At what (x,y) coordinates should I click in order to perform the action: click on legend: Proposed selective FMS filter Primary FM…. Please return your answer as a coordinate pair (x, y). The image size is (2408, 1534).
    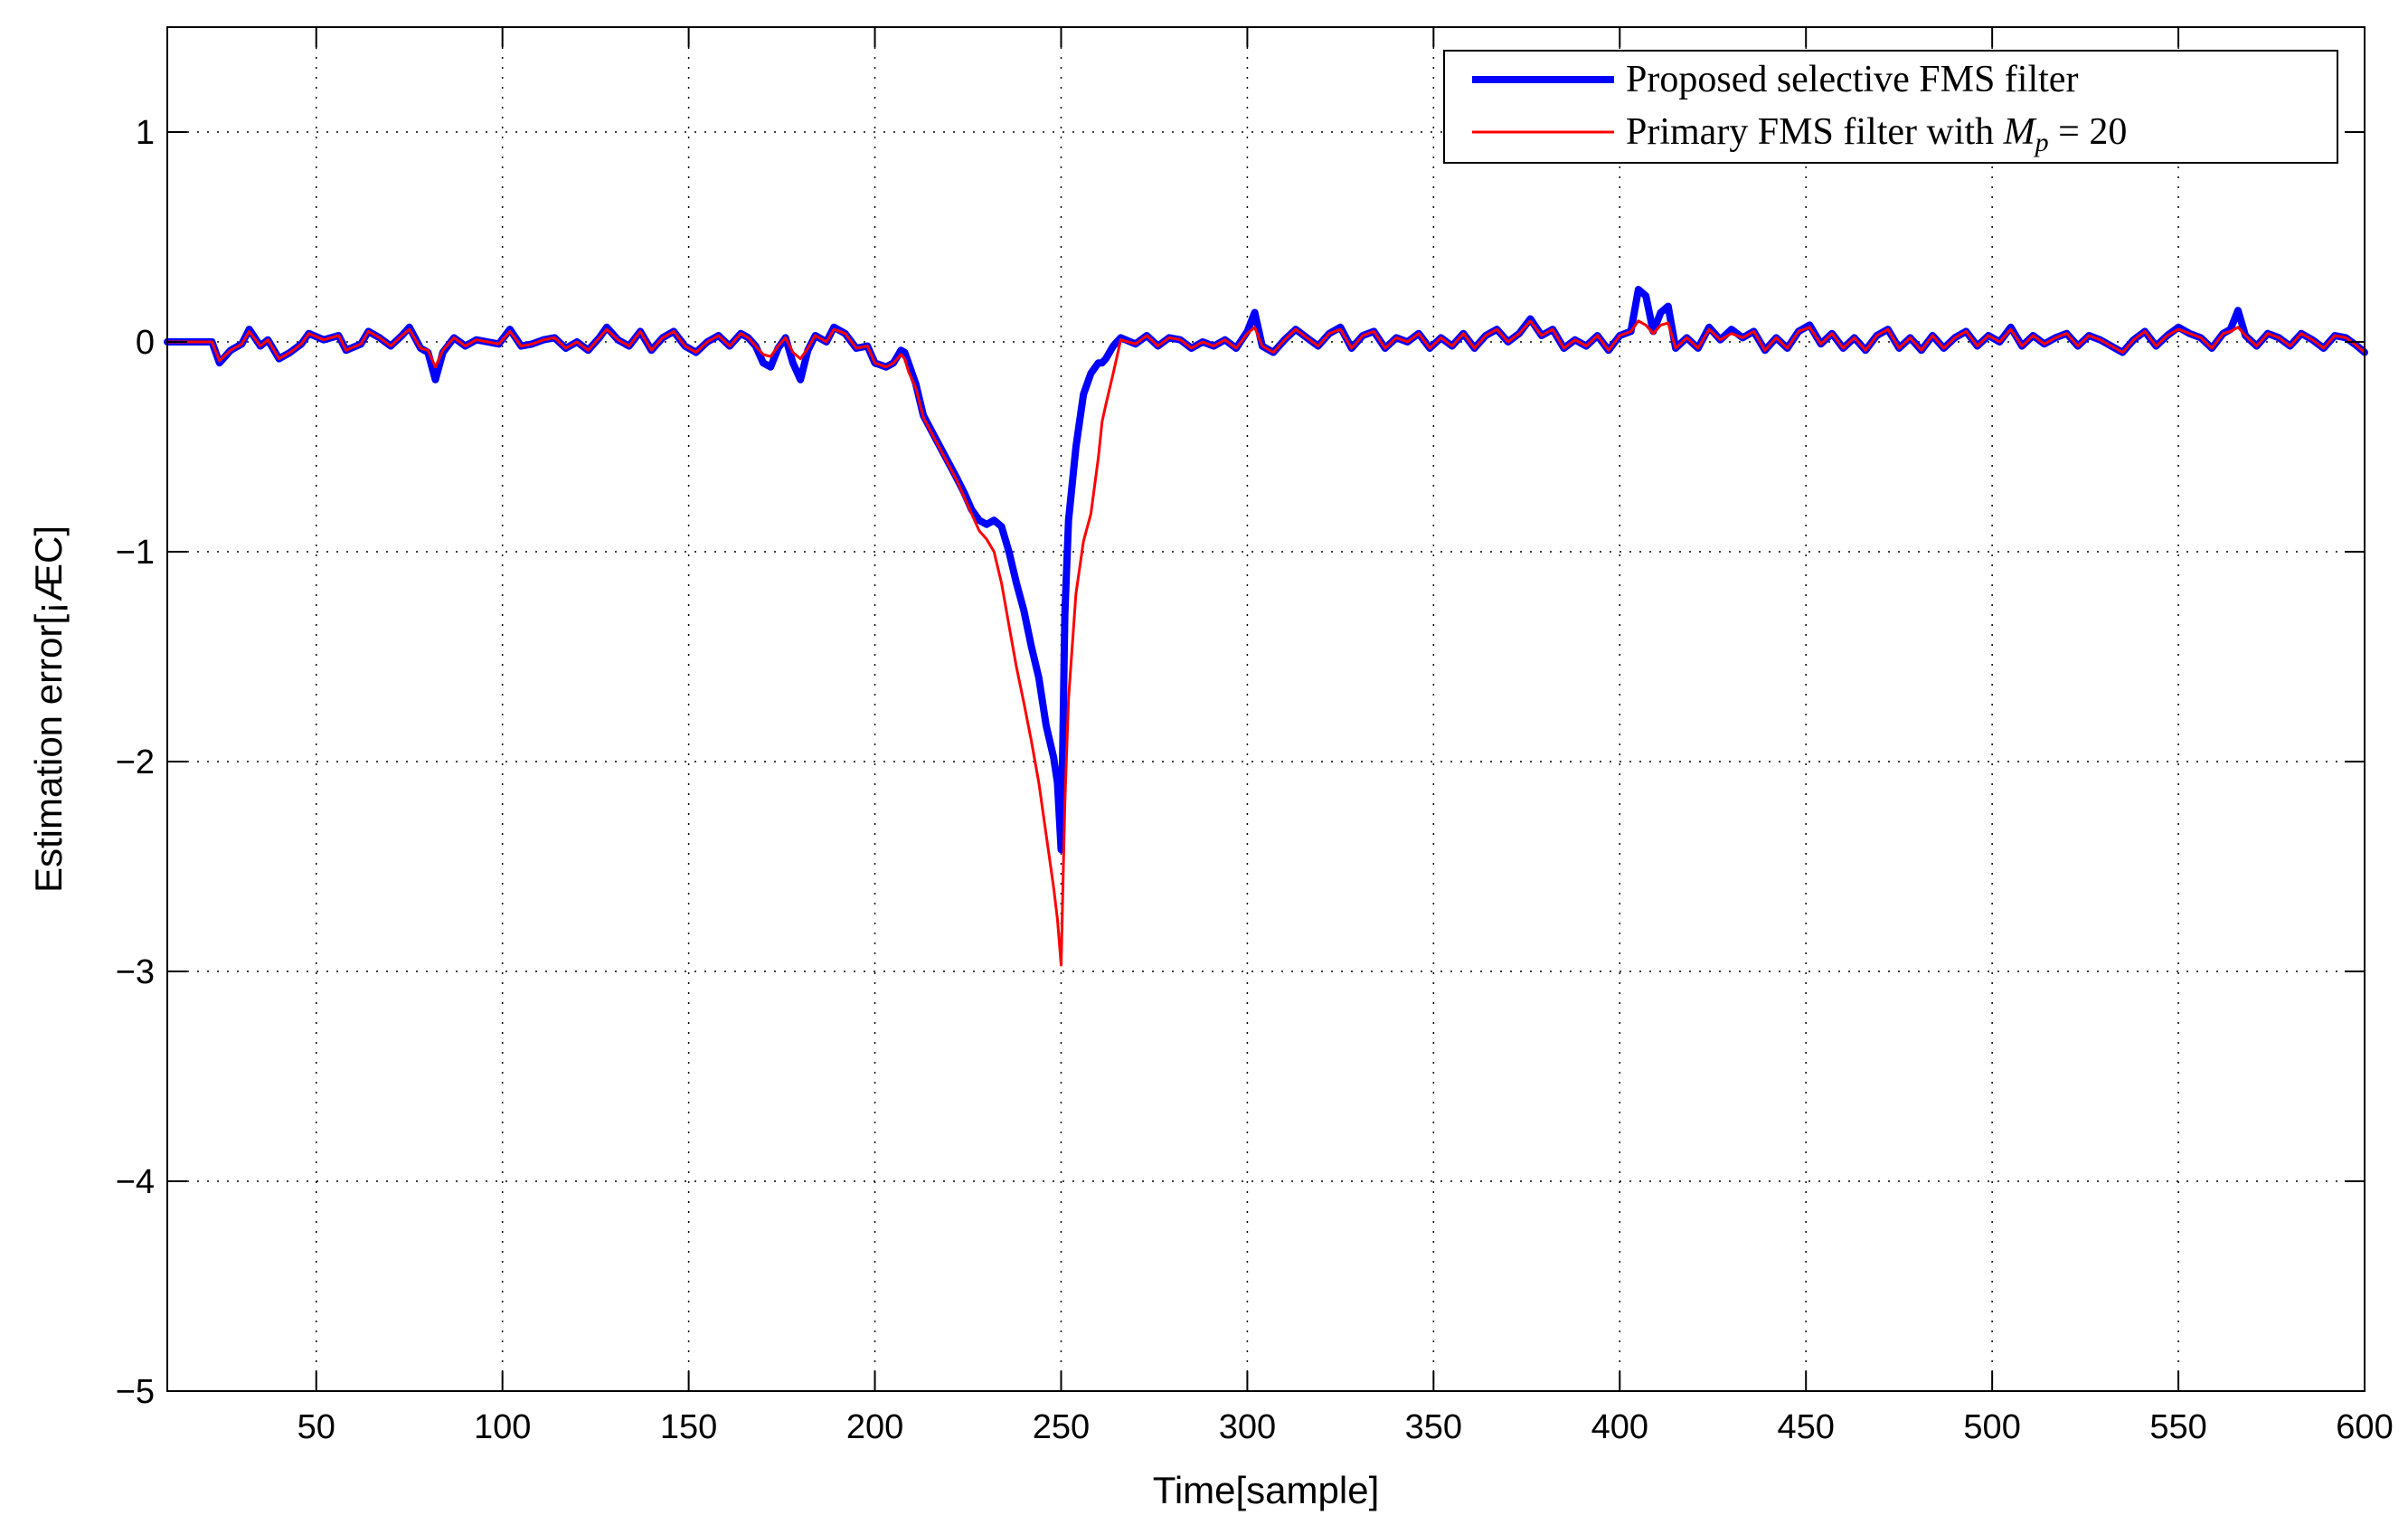
    Looking at the image, I should click on (1890, 107).